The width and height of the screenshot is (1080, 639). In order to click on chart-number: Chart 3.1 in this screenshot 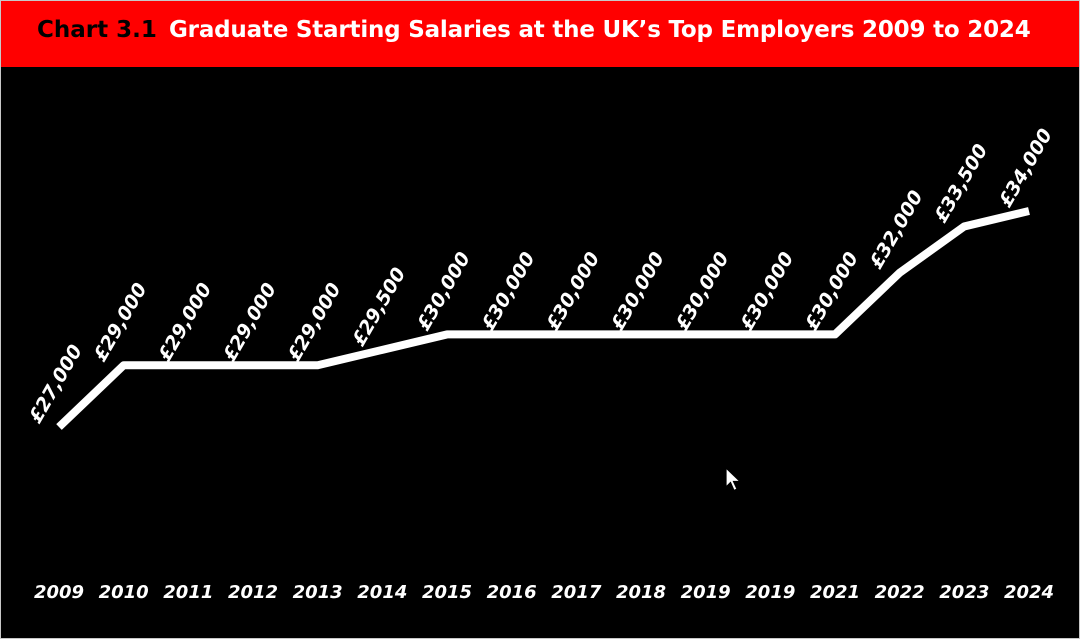, I will do `click(97, 30)`.